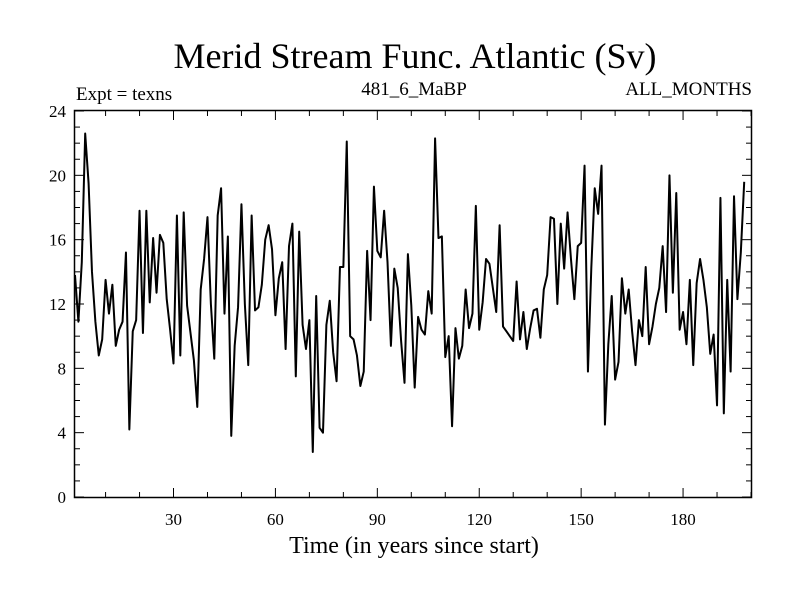 The width and height of the screenshot is (800, 600). What do you see at coordinates (62, 368) in the screenshot?
I see `y-tick-label: 8` at bounding box center [62, 368].